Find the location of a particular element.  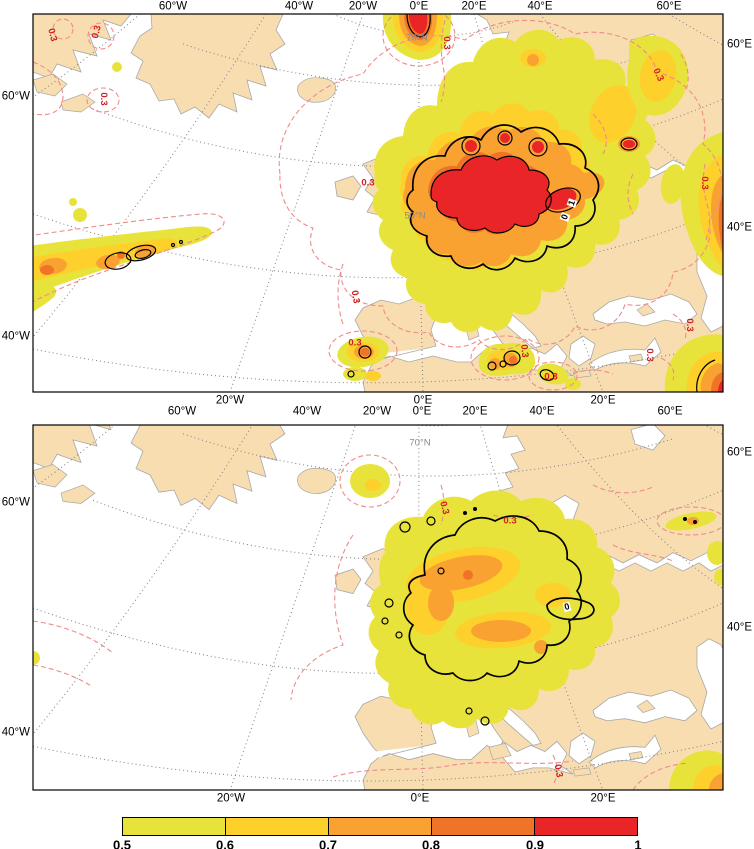

colorbar-tick: 1 is located at coordinates (638, 843).